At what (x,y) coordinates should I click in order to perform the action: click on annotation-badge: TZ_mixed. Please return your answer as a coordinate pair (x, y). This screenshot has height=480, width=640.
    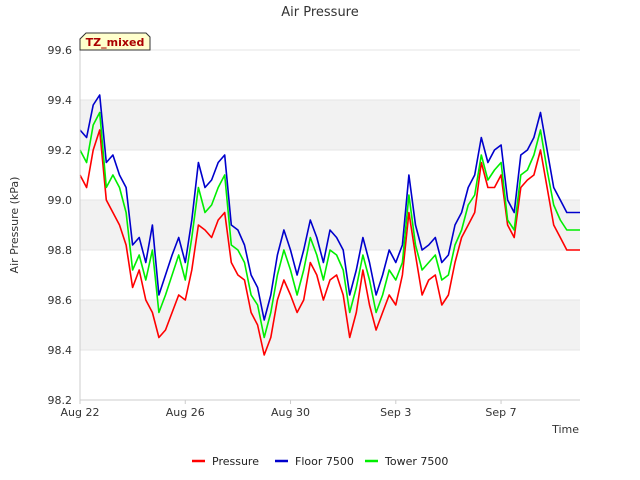
    Looking at the image, I should click on (115, 41).